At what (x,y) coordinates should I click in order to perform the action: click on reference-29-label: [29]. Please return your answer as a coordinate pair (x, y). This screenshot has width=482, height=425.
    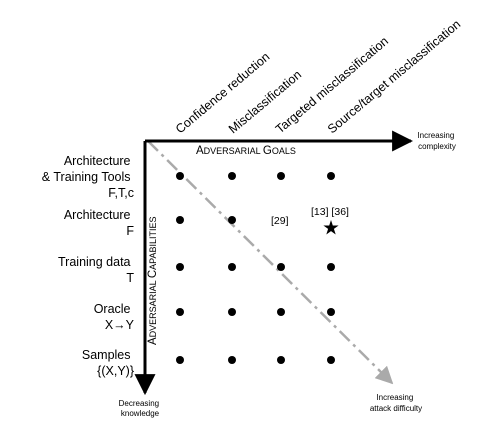
    Looking at the image, I should click on (280, 221).